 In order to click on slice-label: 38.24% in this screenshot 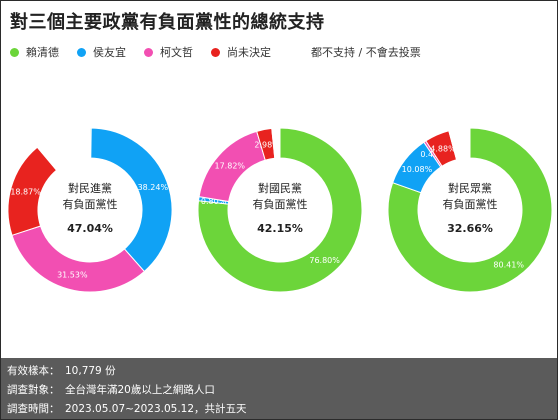, I will do `click(153, 187)`.